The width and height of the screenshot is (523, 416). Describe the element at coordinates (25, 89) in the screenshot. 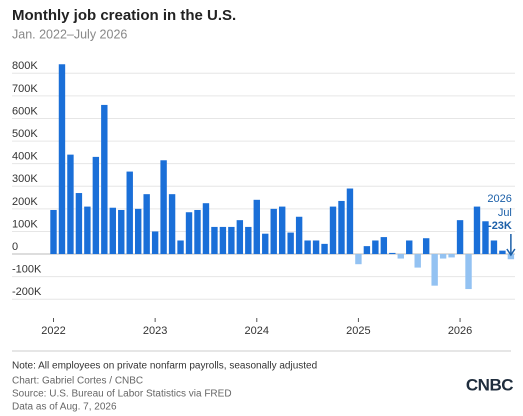

I see `y-tick-label: 700K` at that location.